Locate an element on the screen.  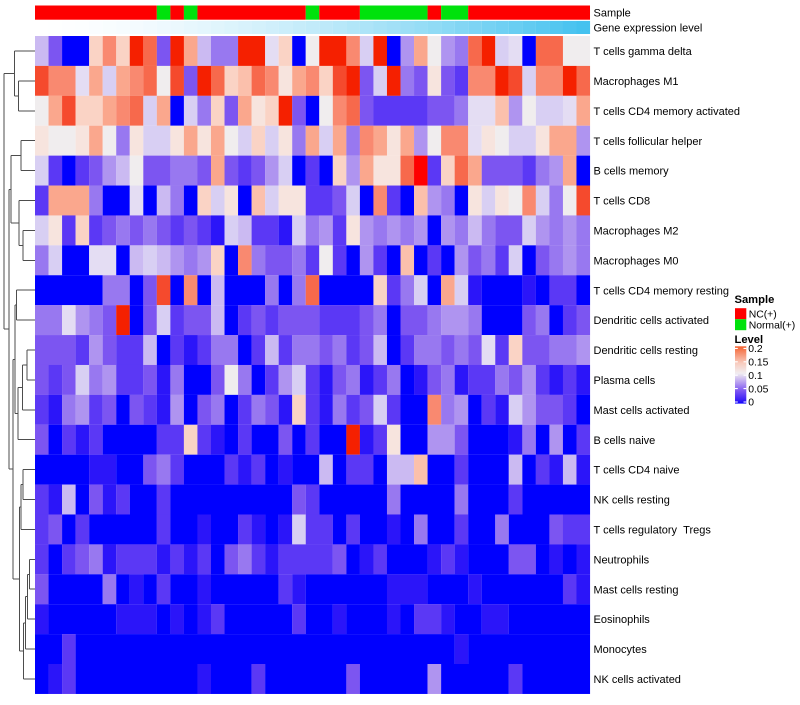
svg-text: 0.15 is located at coordinates (758, 363).